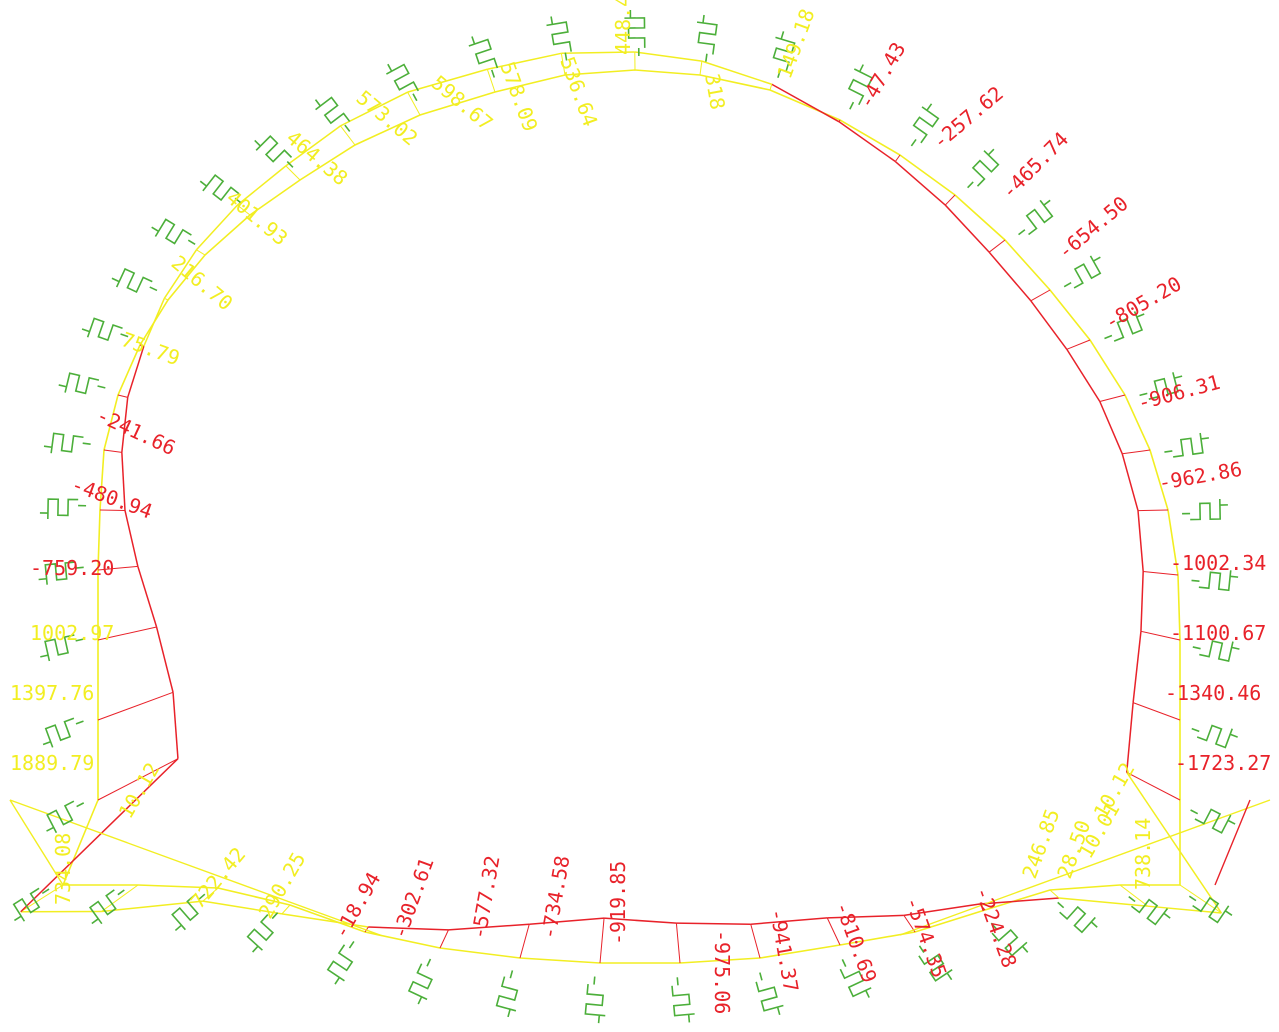 This screenshot has height=1032, width=1279. What do you see at coordinates (139, 790) in the screenshot?
I see `moment-value-label: 10.12` at bounding box center [139, 790].